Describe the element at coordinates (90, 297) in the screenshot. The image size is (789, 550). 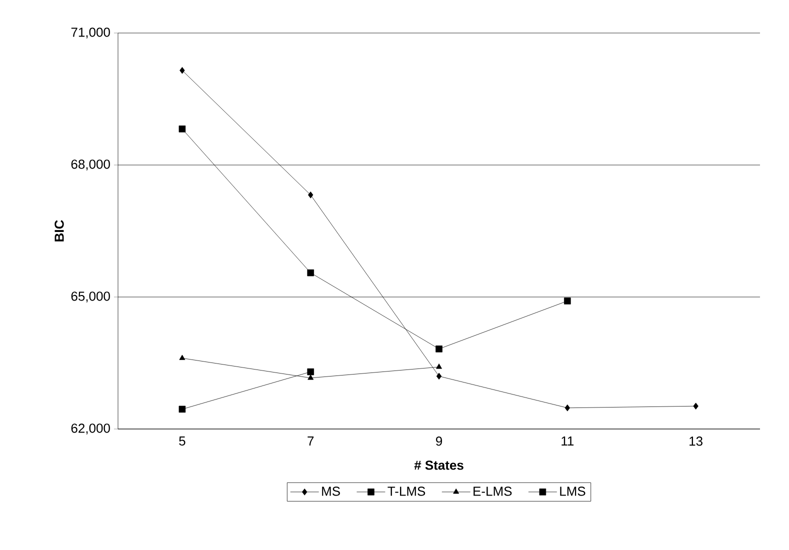
I see `y-tick-label: 65,000` at that location.